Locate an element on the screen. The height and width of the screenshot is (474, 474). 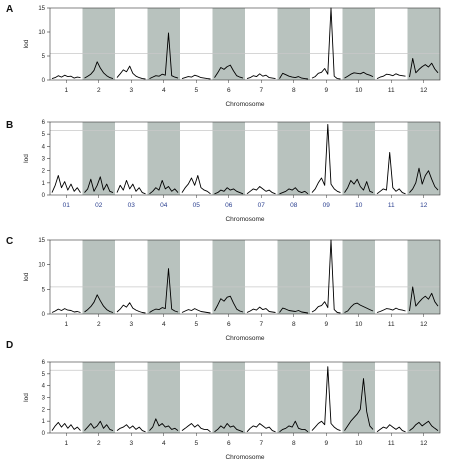
y-tick-label: 1 is located at coordinates (44, 184).